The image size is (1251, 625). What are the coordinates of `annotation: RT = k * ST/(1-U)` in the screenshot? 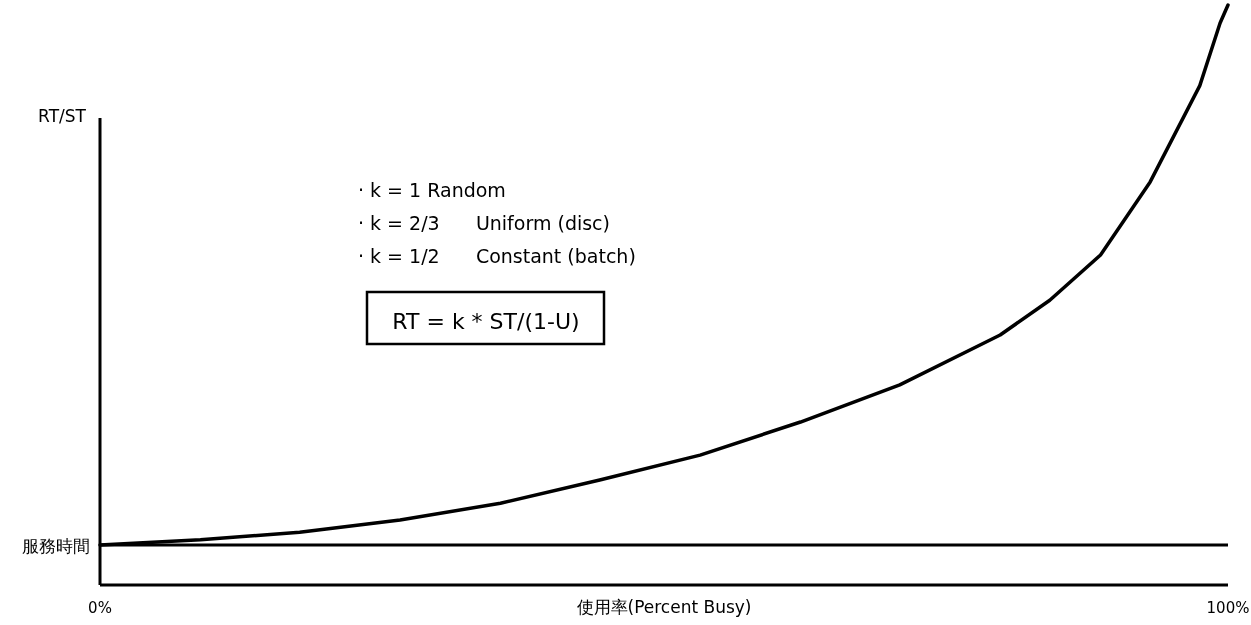 It's located at (486, 321).